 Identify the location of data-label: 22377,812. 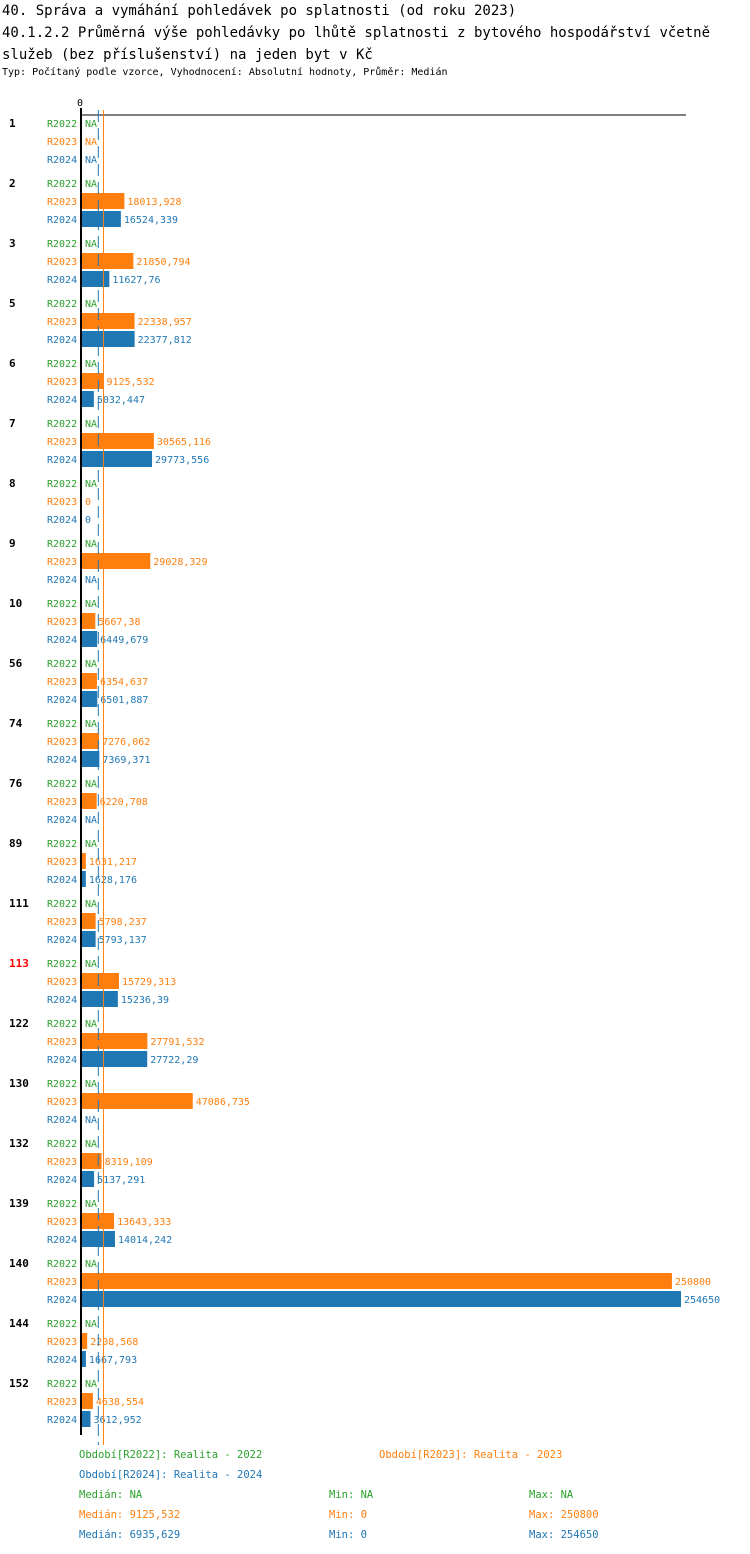
(165, 340).